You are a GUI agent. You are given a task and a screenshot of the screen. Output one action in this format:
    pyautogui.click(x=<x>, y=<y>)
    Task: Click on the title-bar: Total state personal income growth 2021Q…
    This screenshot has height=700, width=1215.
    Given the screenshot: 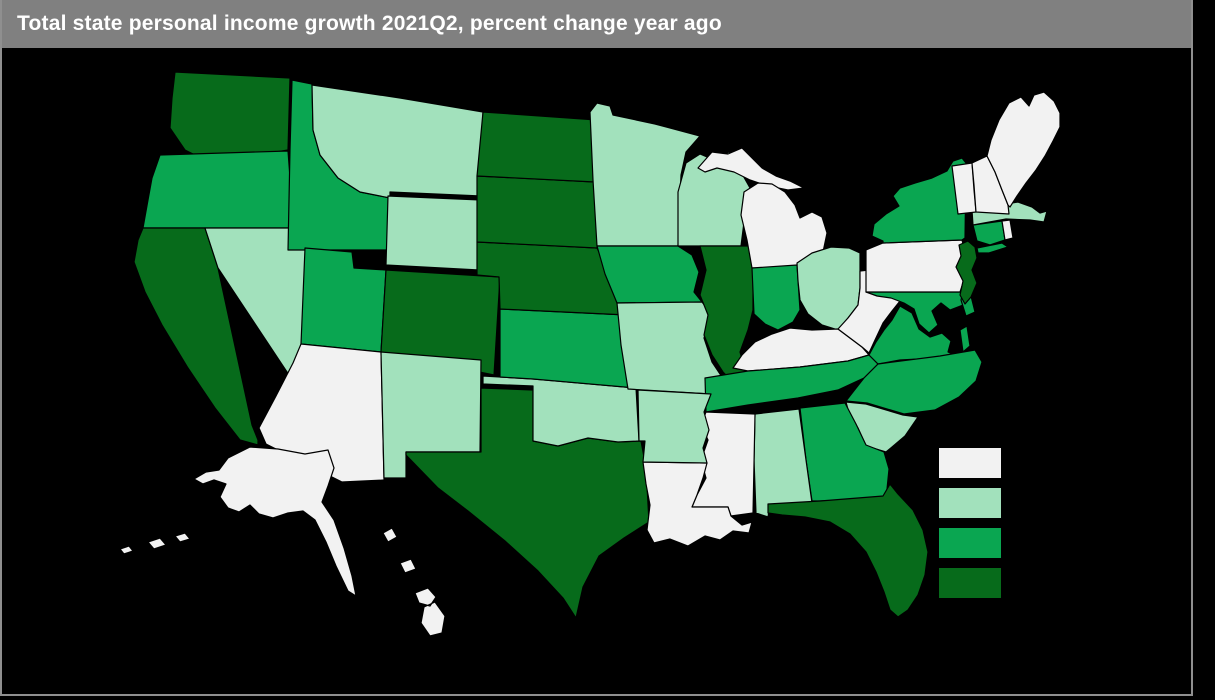 What is the action you would take?
    pyautogui.click(x=596, y=24)
    